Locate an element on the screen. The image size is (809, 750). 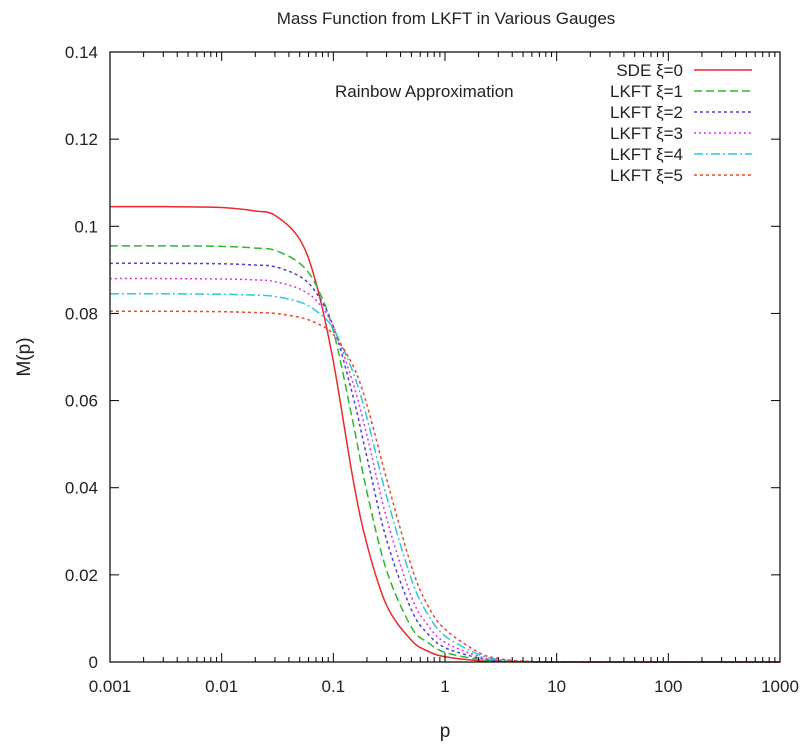
legend-label: LKFT ξ=4 is located at coordinates (646, 154).